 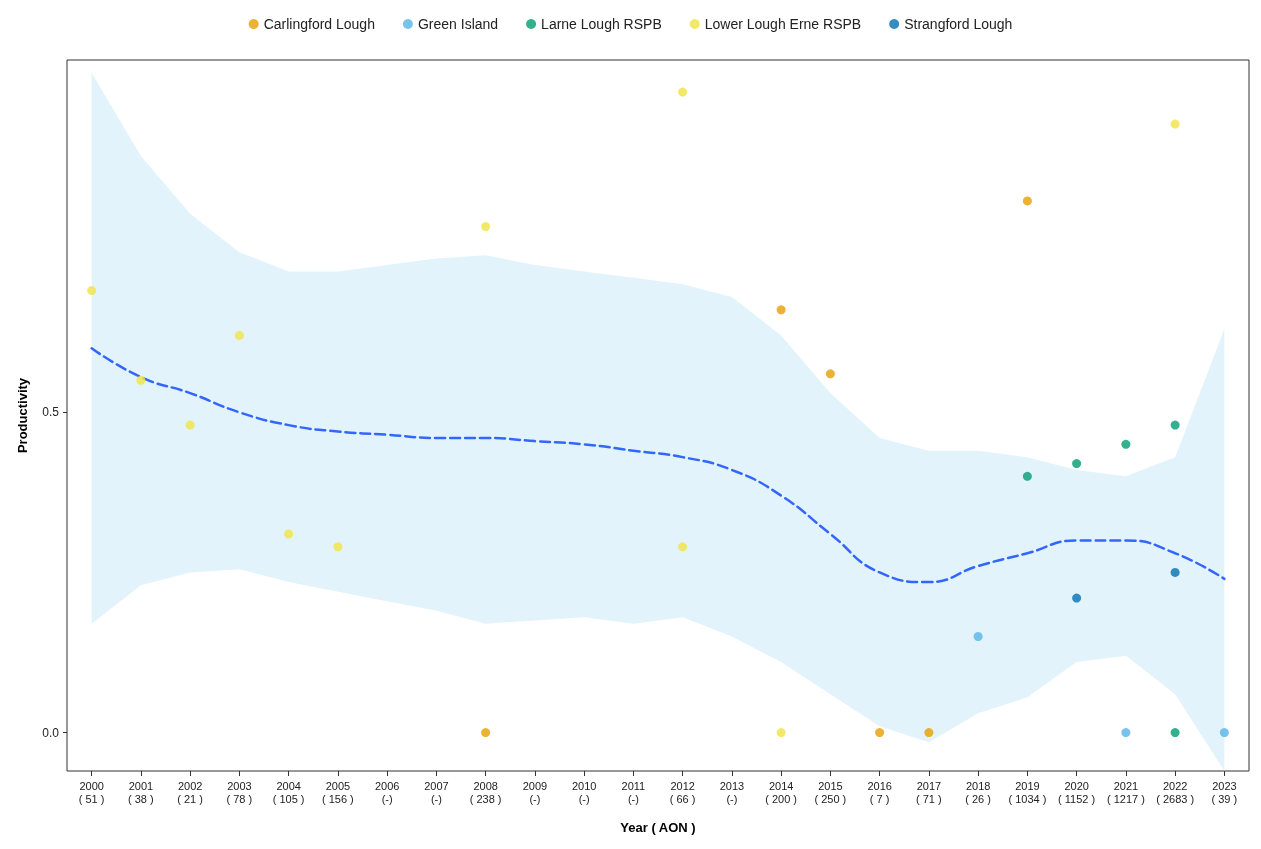 What do you see at coordinates (958, 24) in the screenshot?
I see `legend-label: Strangford Lough` at bounding box center [958, 24].